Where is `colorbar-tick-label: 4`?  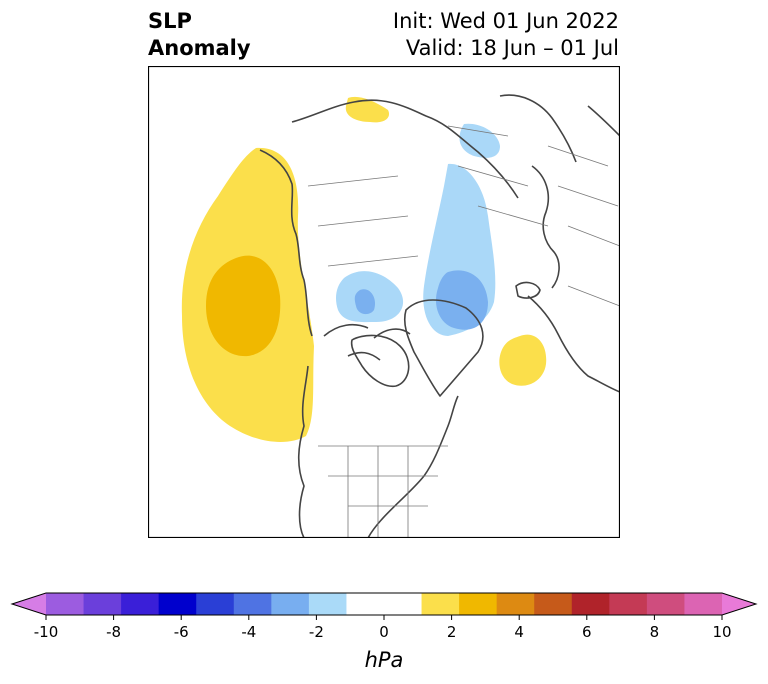 colorbar-tick-label: 4 is located at coordinates (519, 632).